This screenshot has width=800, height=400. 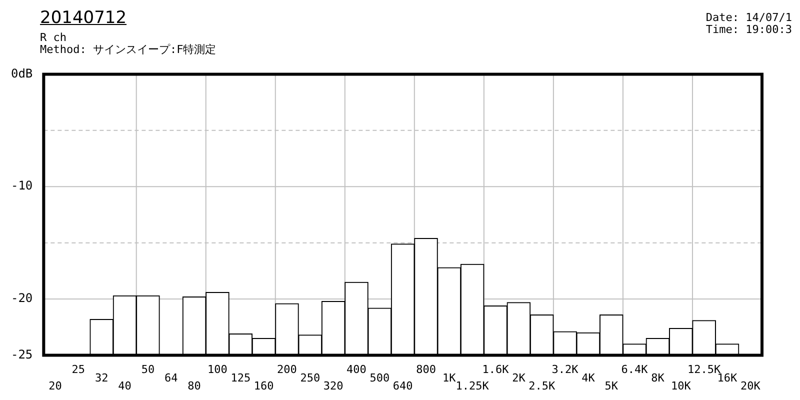 I want to click on x-tick-label: 64, so click(x=171, y=377).